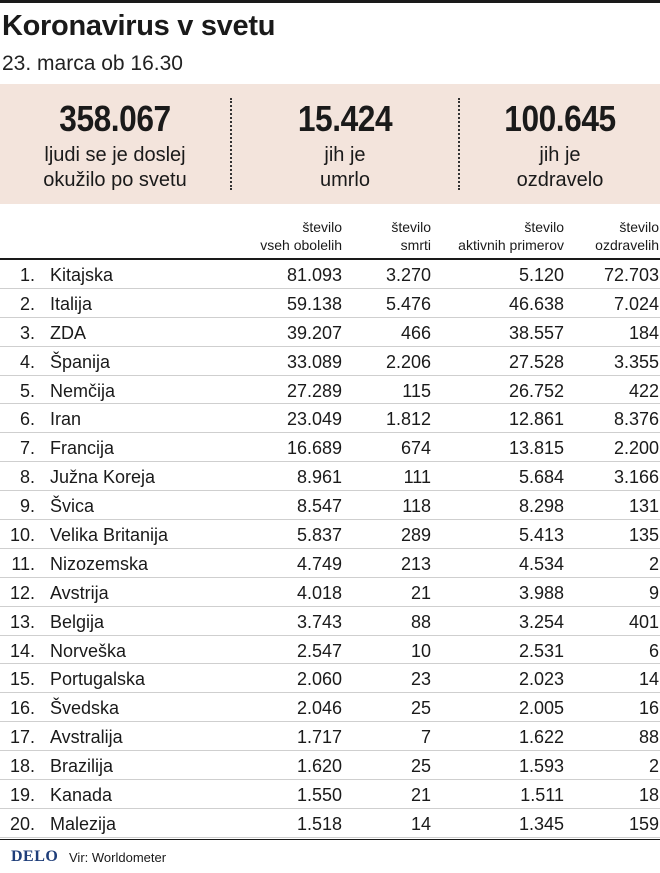  What do you see at coordinates (330, 448) in the screenshot?
I see `table-row: 7. Francija 16.689 674 13.815 2.200` at bounding box center [330, 448].